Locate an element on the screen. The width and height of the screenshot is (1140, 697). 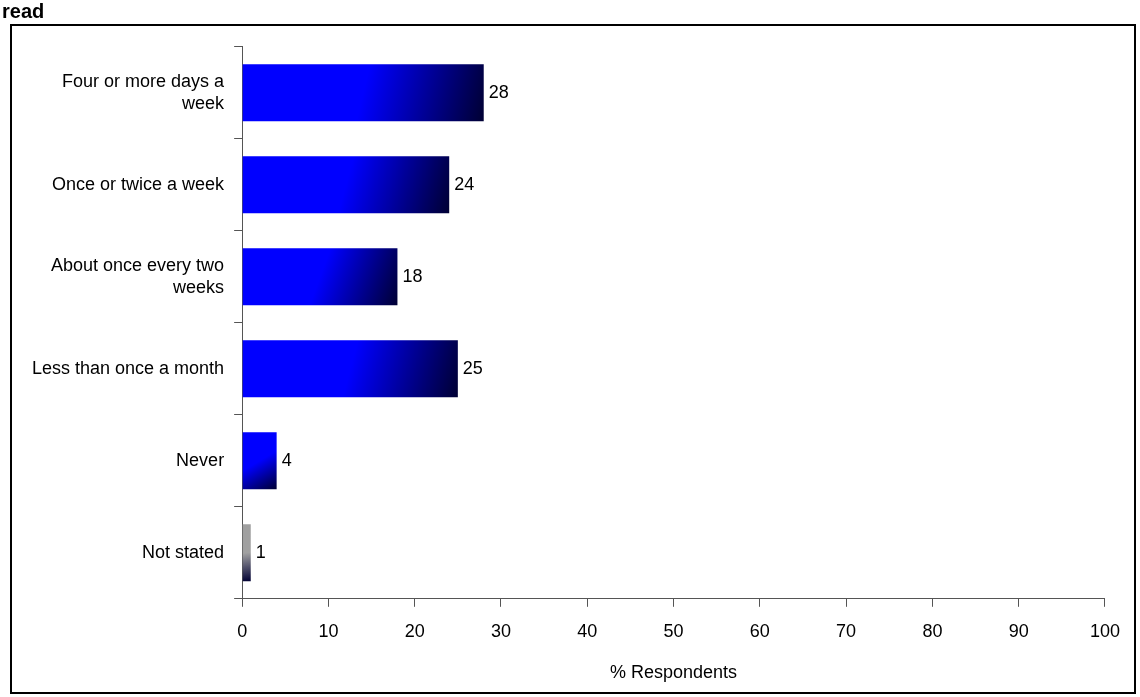
data-label: 28 is located at coordinates (498, 91).